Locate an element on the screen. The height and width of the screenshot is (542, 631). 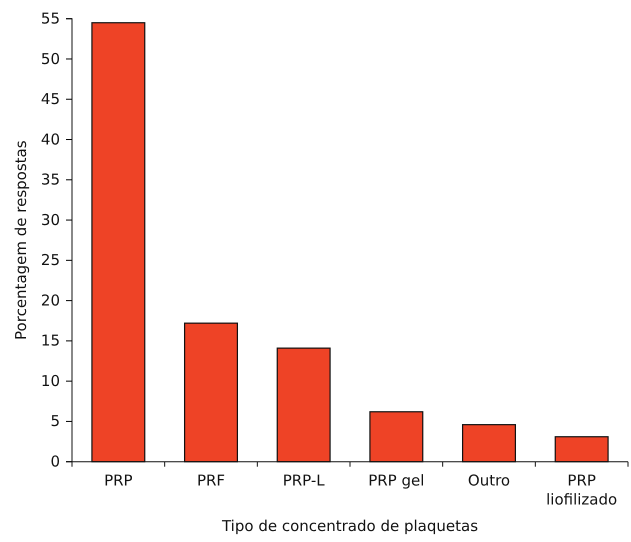
y-tick-label: 5 is located at coordinates (55, 421).